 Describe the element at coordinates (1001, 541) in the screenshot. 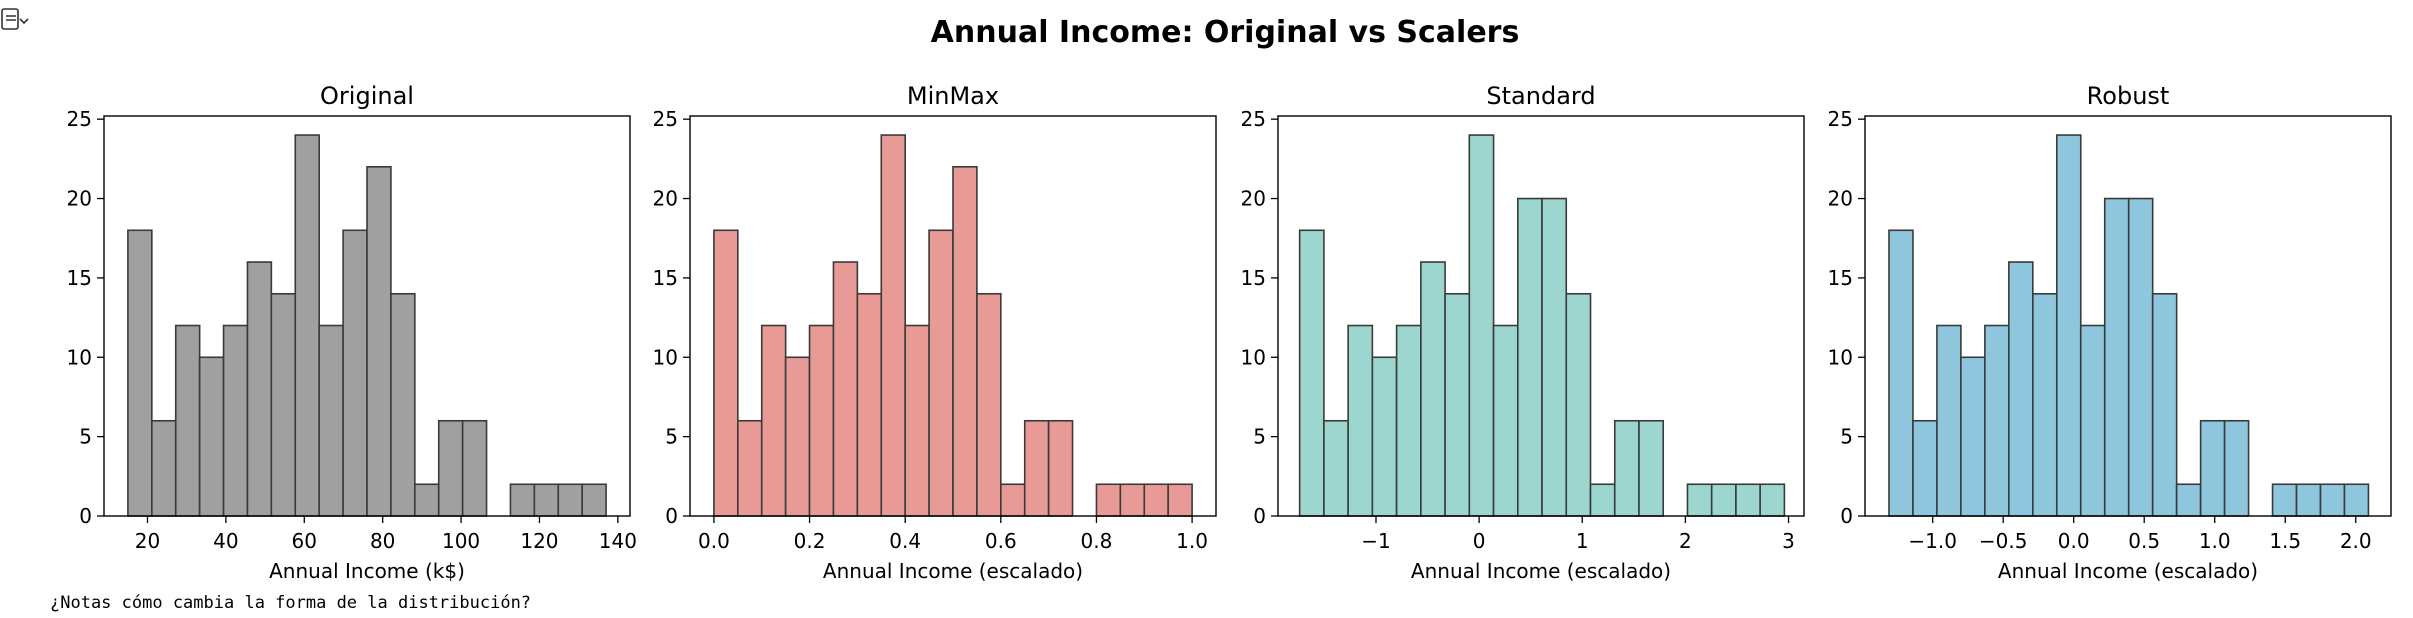

I see `x-tick-label: 0.6` at that location.